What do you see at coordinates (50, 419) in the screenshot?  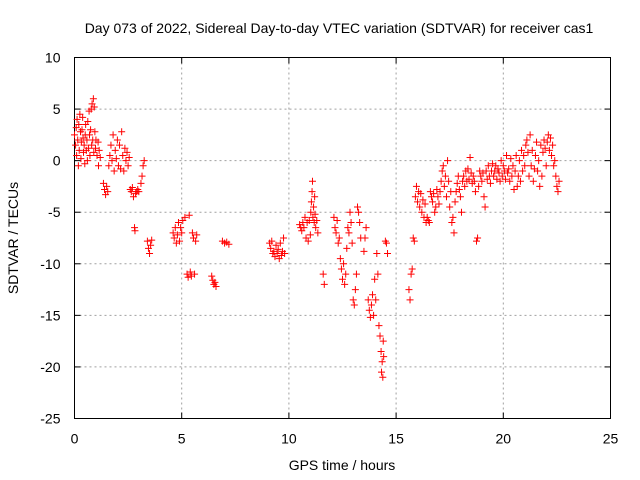 I see `y-tick-label: -25` at bounding box center [50, 419].